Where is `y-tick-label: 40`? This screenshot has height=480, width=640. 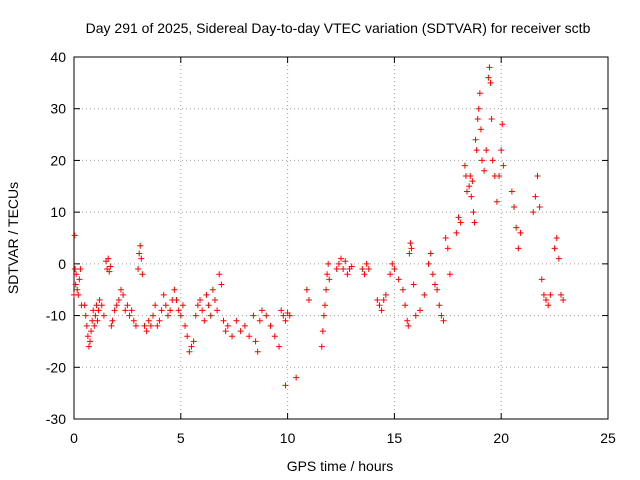
y-tick-label: 40 is located at coordinates (58, 57).